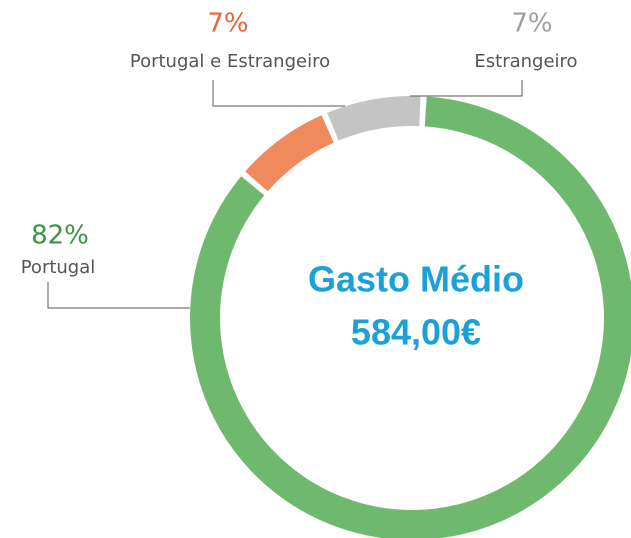  I want to click on category-label: Estrangeiro, so click(525, 61).